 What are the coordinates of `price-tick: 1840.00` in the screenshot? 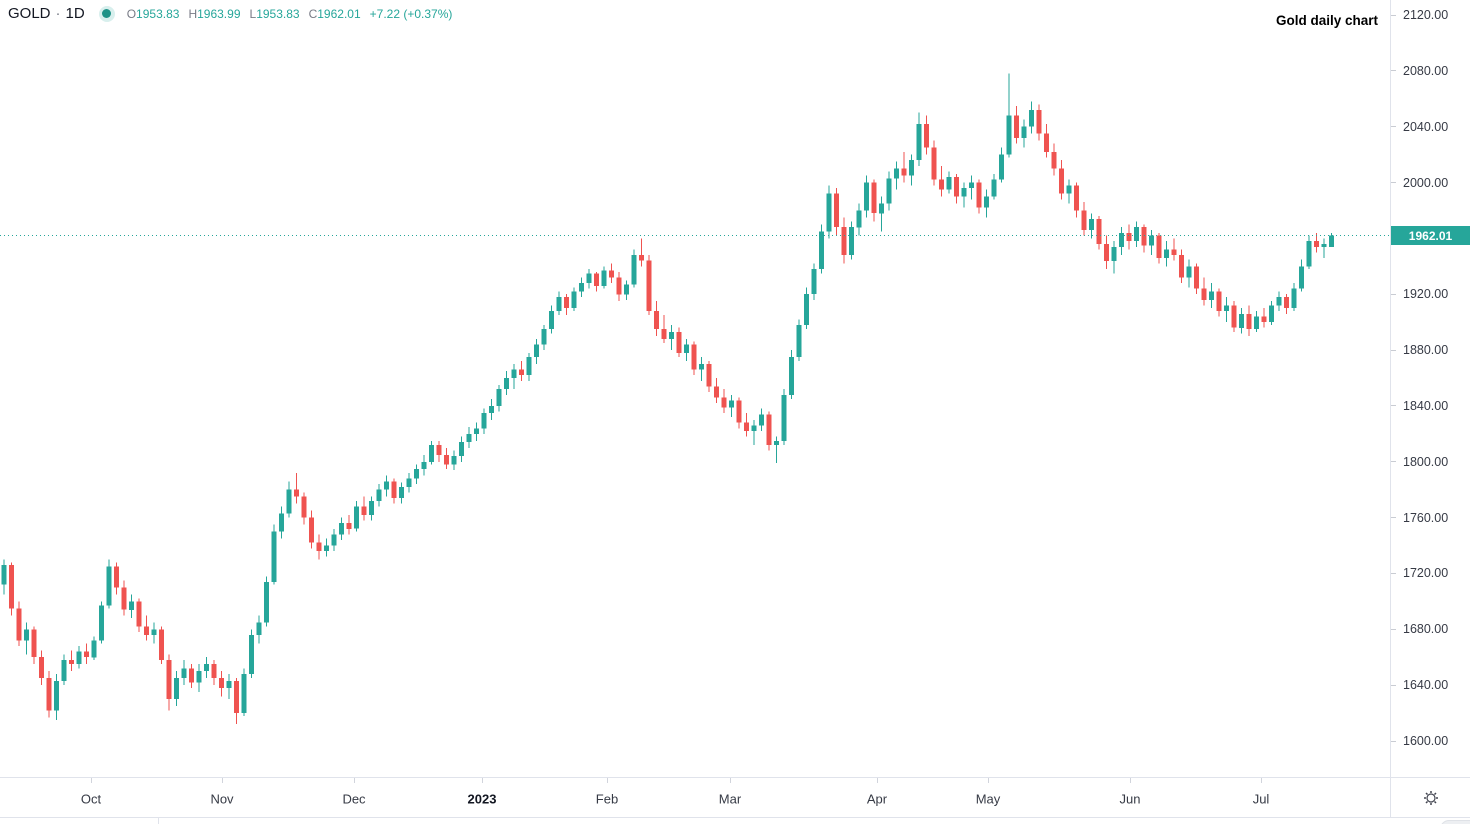 It's located at (1419, 406).